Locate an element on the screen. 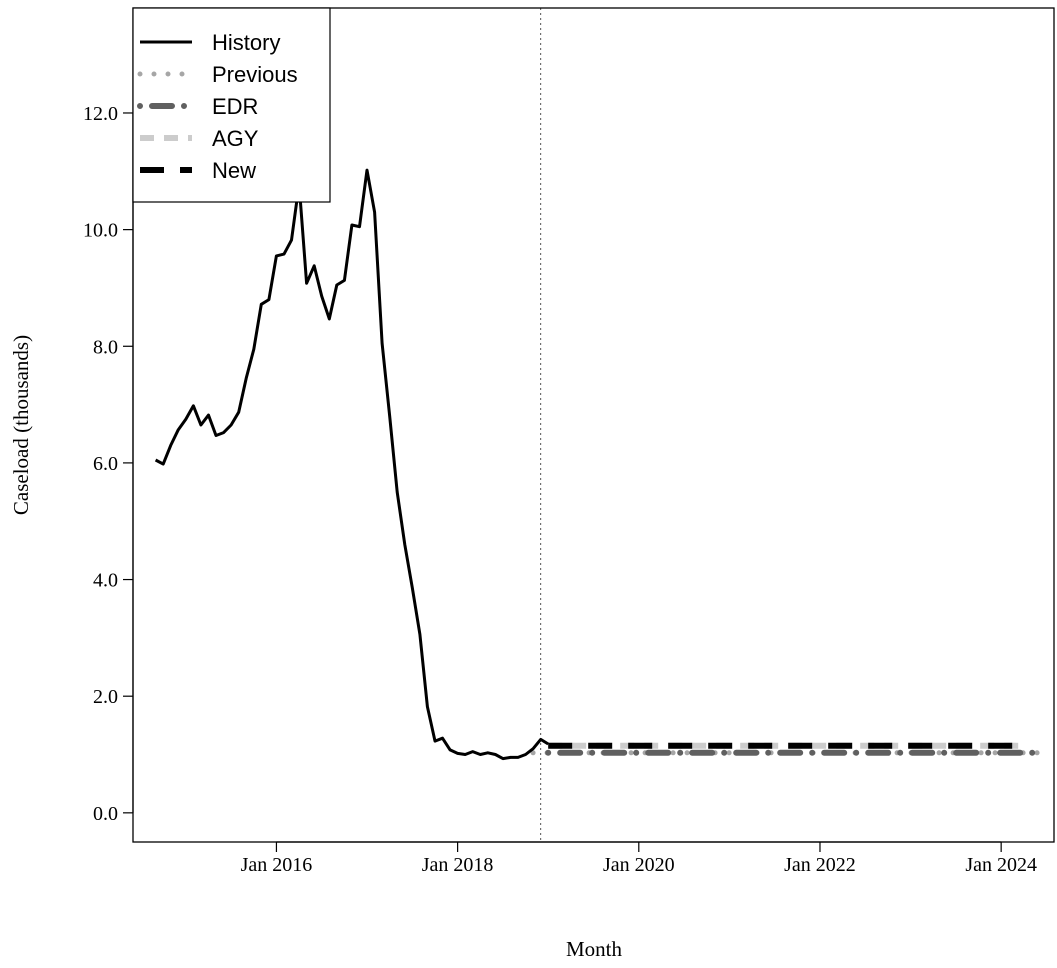 This screenshot has width=1057, height=968. y-axis-title: Caseload (thousands) is located at coordinates (21, 425).